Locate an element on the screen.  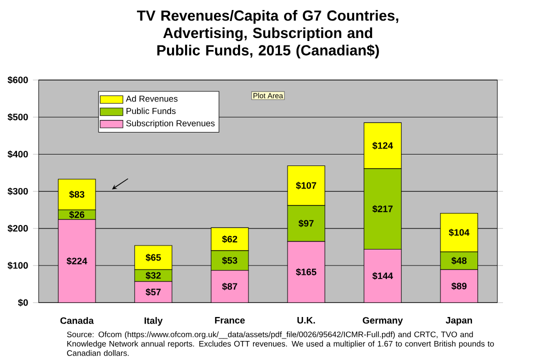
data-label: $62 is located at coordinates (230, 240).